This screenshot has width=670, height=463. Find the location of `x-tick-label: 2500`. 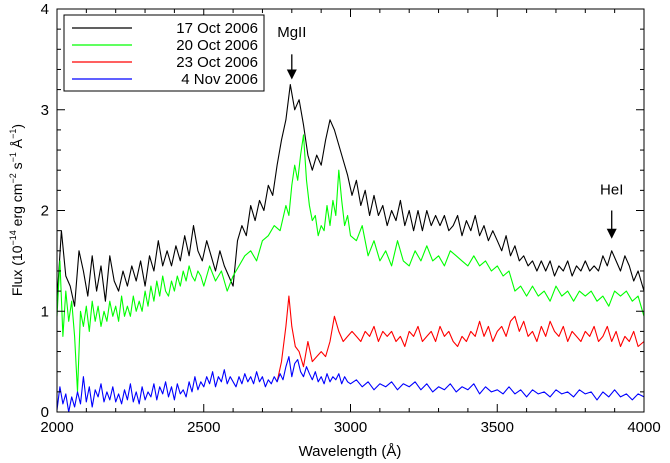

x-tick-label: 2500 is located at coordinates (203, 427).